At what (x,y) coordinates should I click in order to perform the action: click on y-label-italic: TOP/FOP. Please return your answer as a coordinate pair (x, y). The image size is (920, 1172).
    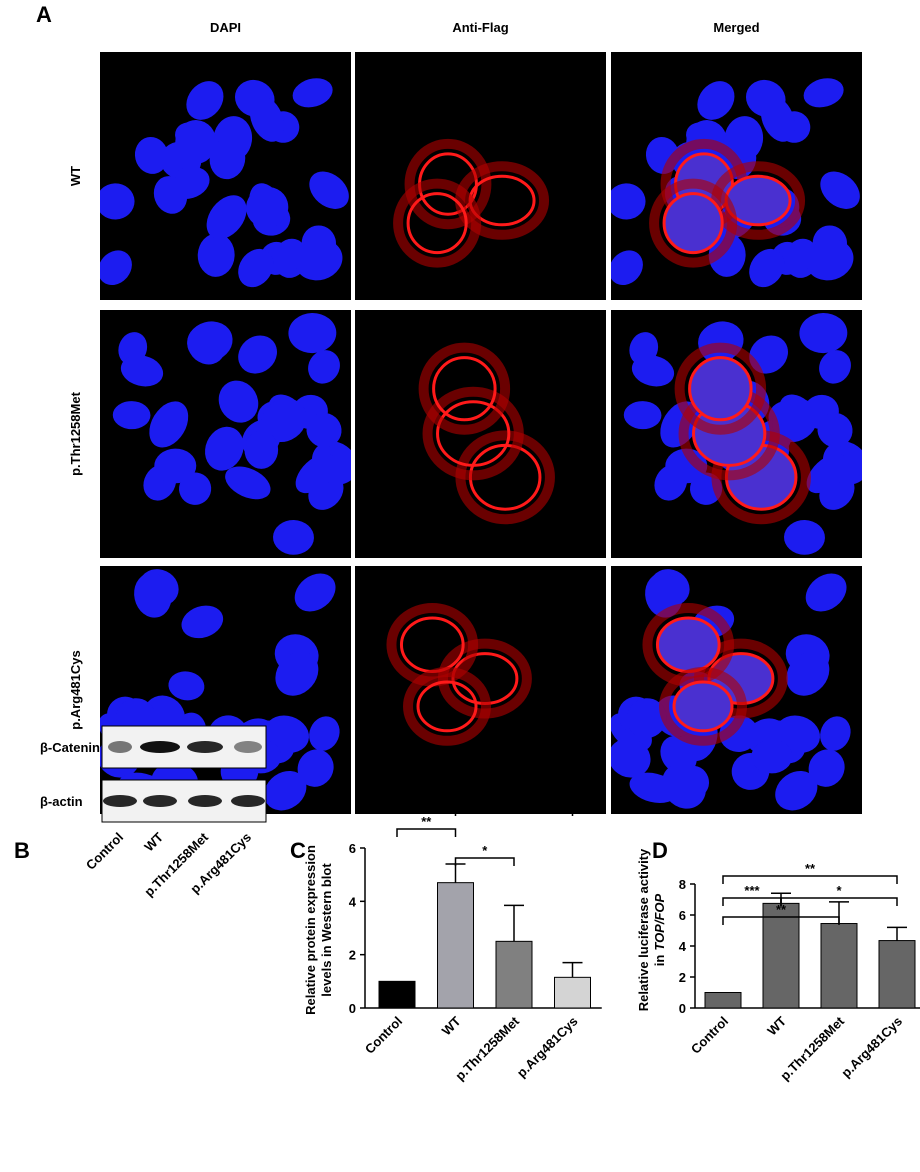
    Looking at the image, I should click on (659, 921).